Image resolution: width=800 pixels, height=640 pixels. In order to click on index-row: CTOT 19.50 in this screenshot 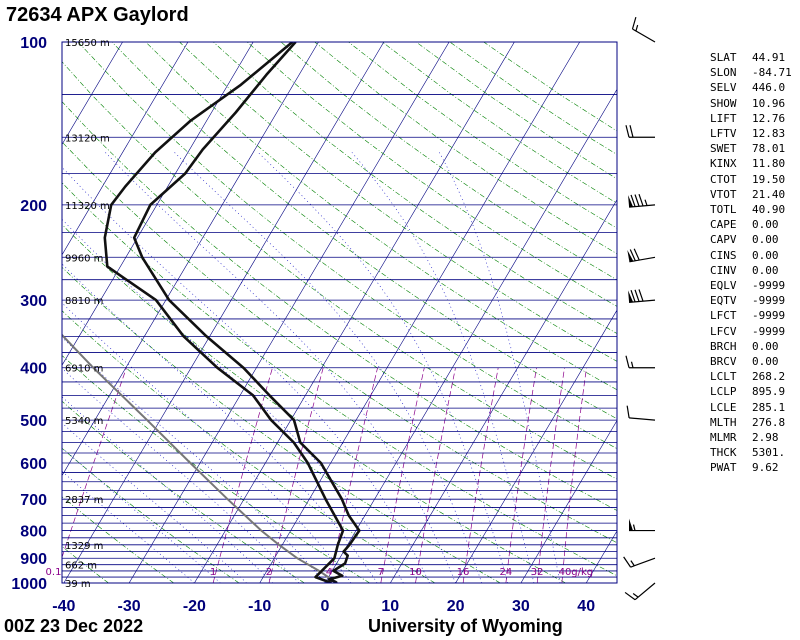, I will do `click(751, 179)`.